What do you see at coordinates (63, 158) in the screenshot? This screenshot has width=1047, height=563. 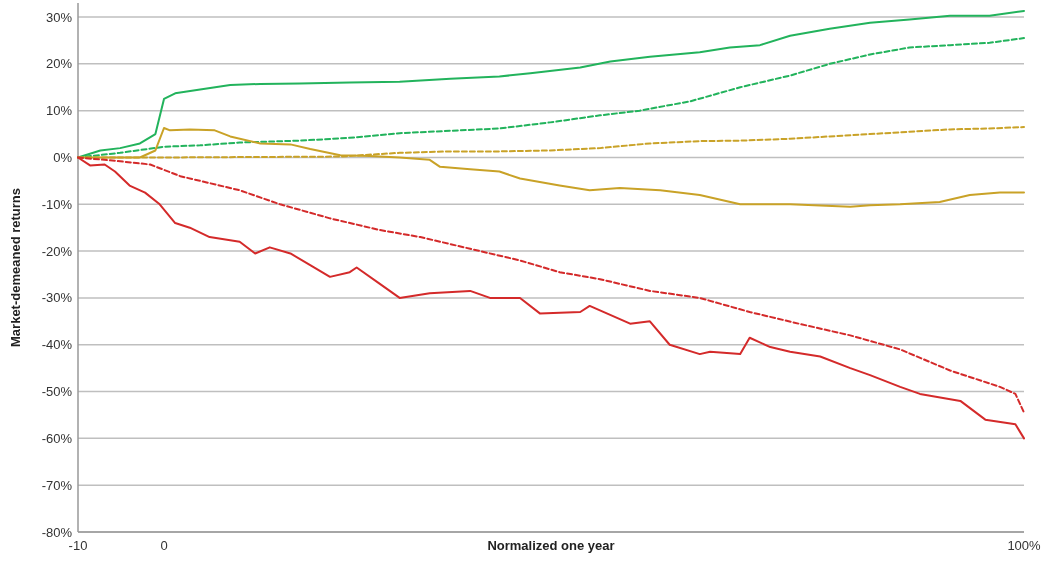 I see `y-tick-label: 0%` at bounding box center [63, 158].